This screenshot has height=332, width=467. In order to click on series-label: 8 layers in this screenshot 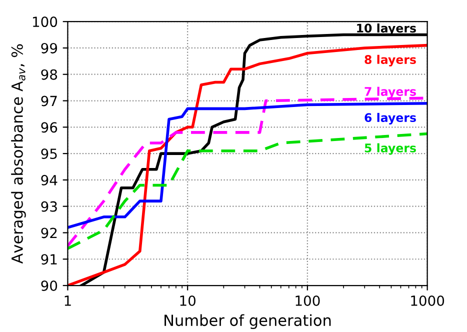, I will do `click(390, 60)`.